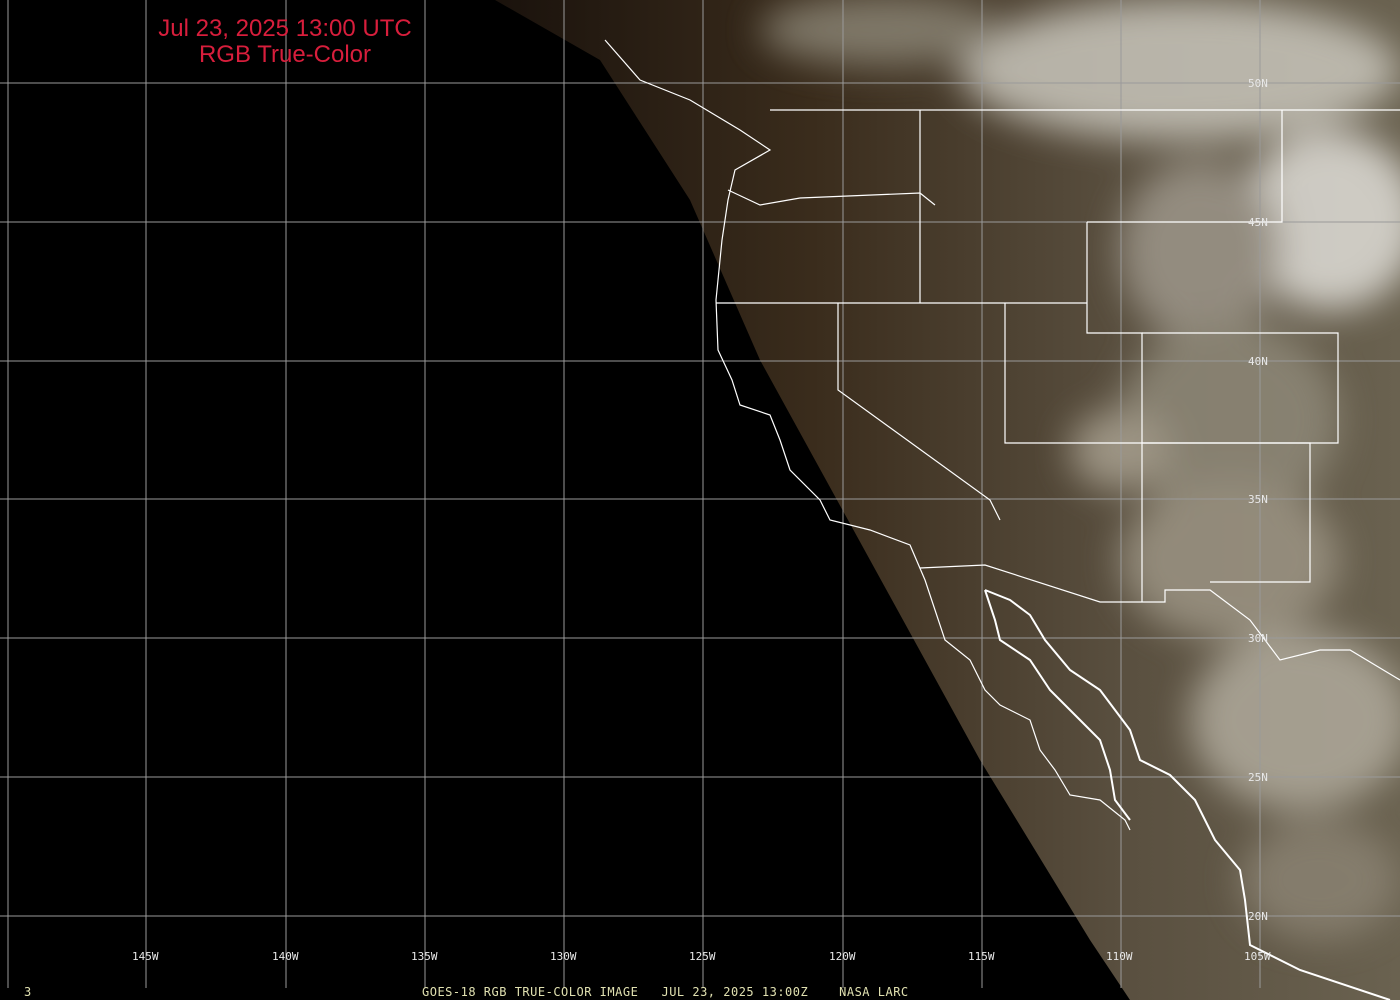 Image resolution: width=1400 pixels, height=1000 pixels. Describe the element at coordinates (842, 956) in the screenshot. I see `lon-label: 120W` at that location.